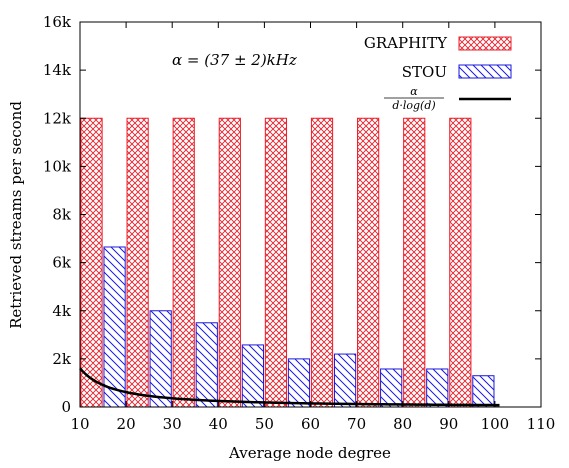 This screenshot has width=569, height=468. I want to click on x-tick-label: 110, so click(541, 424).